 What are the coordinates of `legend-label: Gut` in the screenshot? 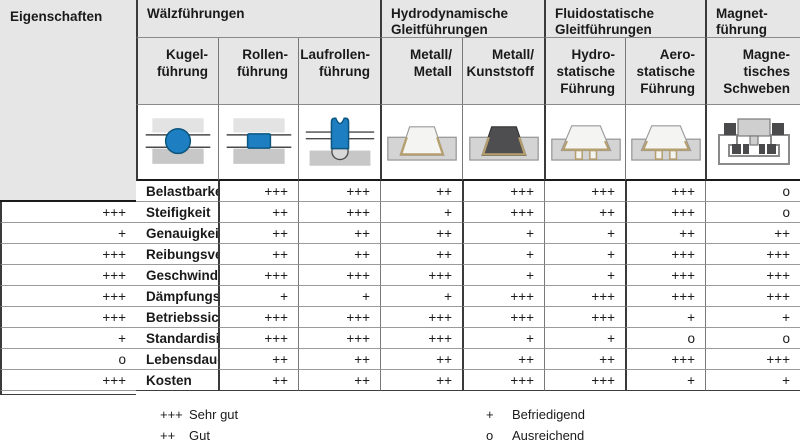 It's located at (199, 435).